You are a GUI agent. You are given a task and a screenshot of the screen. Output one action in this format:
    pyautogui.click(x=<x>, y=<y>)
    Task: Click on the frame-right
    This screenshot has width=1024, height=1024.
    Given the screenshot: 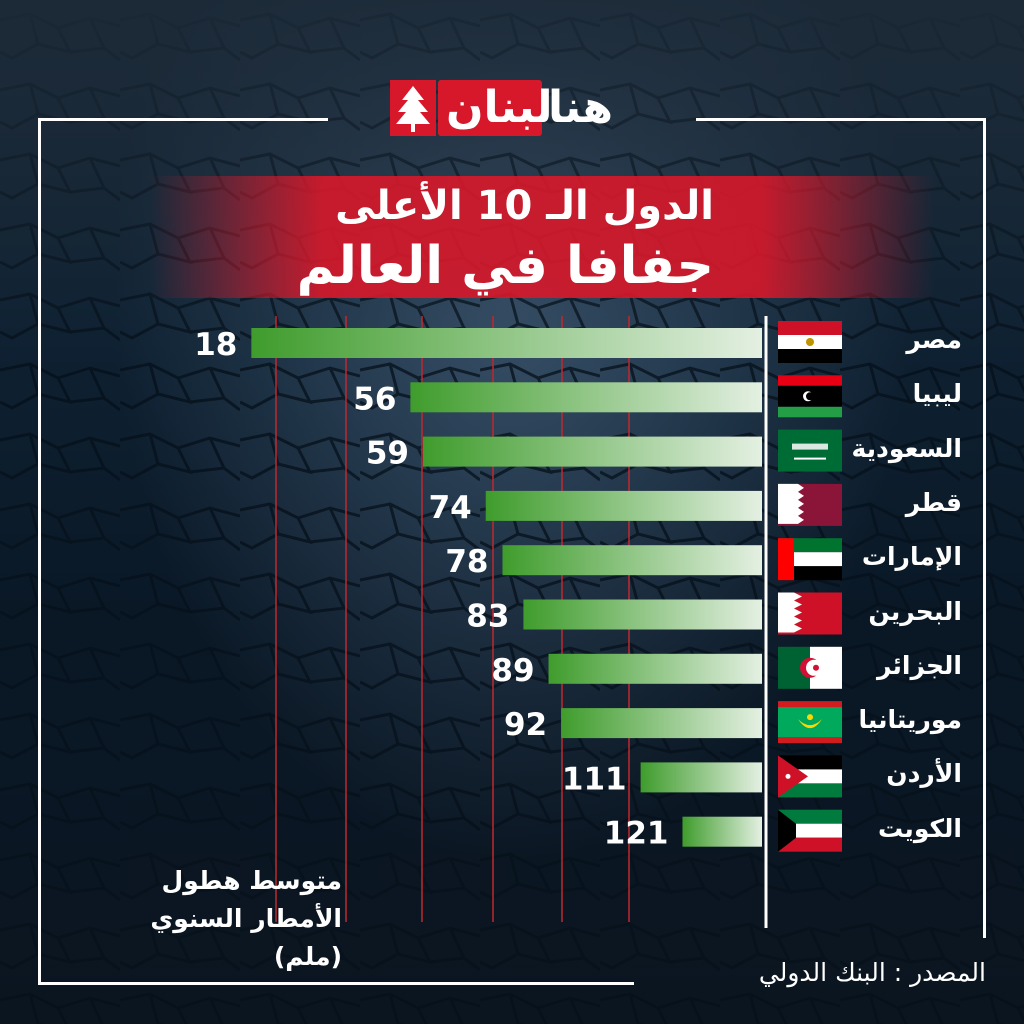 What is the action you would take?
    pyautogui.click(x=984, y=528)
    